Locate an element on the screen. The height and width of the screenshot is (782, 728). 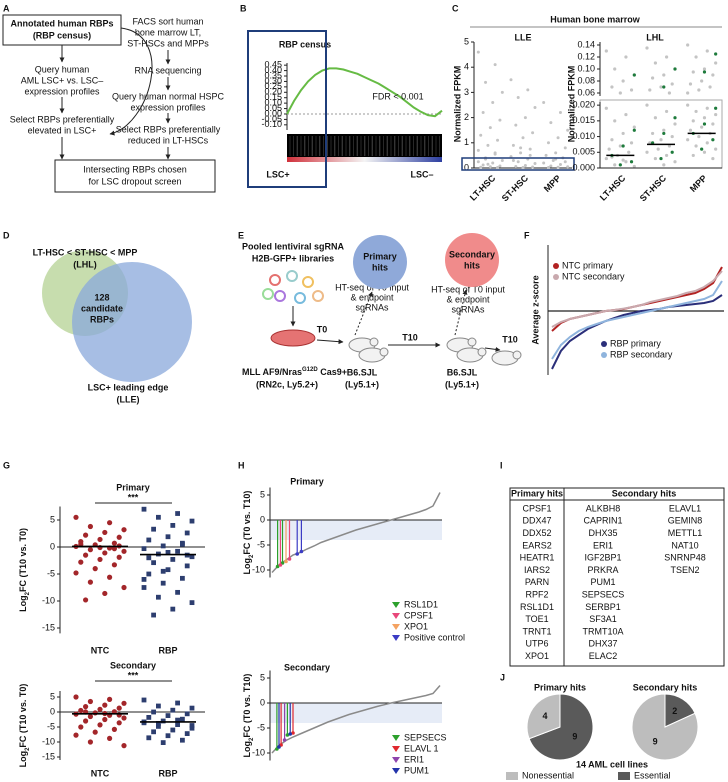
legend-label: NTC secondary is located at coordinates (593, 276).